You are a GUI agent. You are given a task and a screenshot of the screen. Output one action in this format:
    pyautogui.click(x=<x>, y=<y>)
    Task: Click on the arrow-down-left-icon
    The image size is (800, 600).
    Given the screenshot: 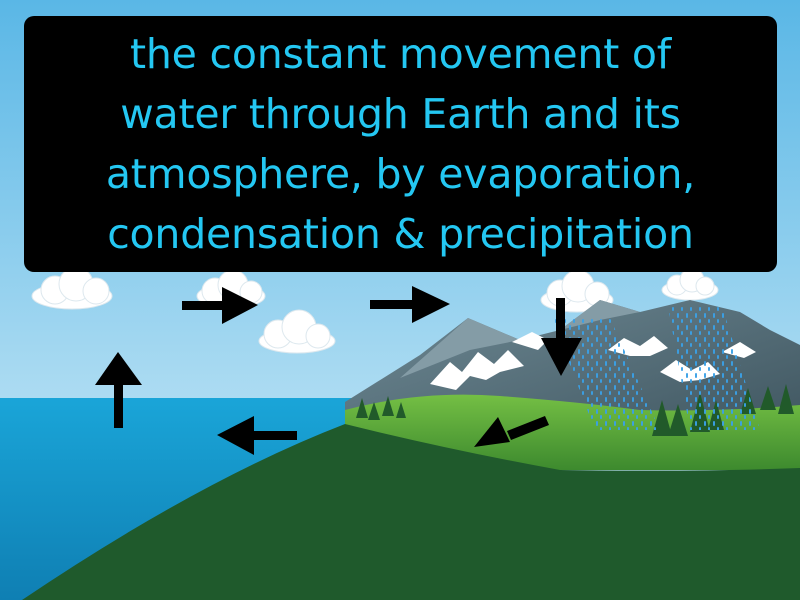 What is the action you would take?
    pyautogui.click(x=511, y=431)
    